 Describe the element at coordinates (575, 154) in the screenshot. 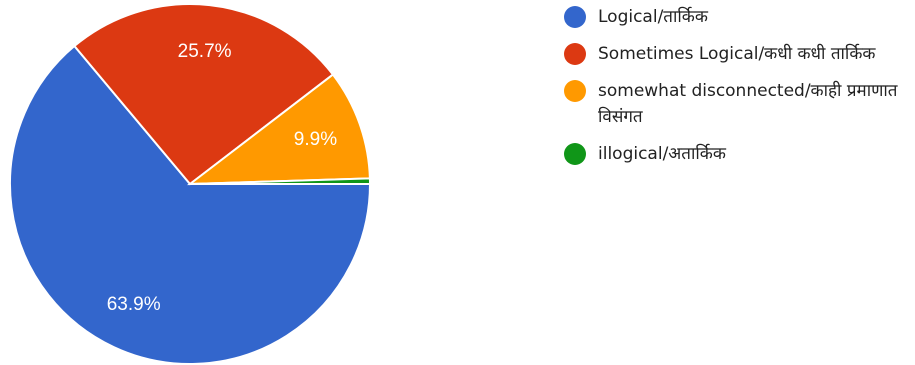

I see `legend-swatch-illogical` at that location.